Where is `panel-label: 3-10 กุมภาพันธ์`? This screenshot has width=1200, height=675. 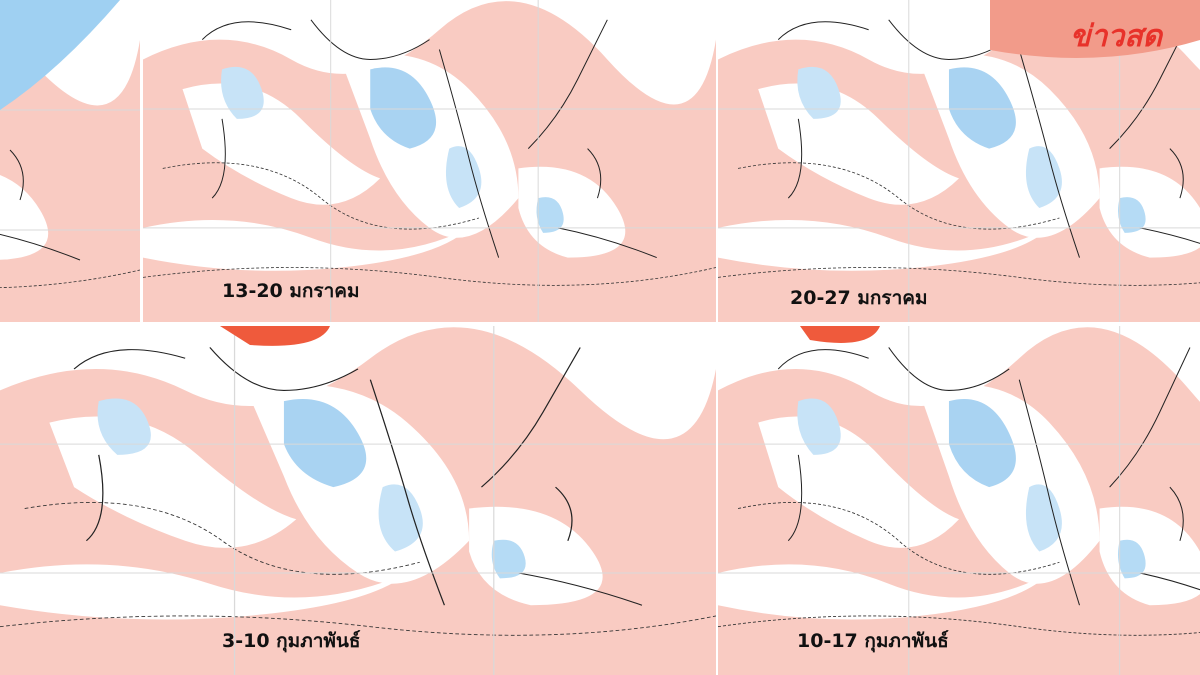
panel-label: 3-10 กุมภาพันธ์ is located at coordinates (291, 641).